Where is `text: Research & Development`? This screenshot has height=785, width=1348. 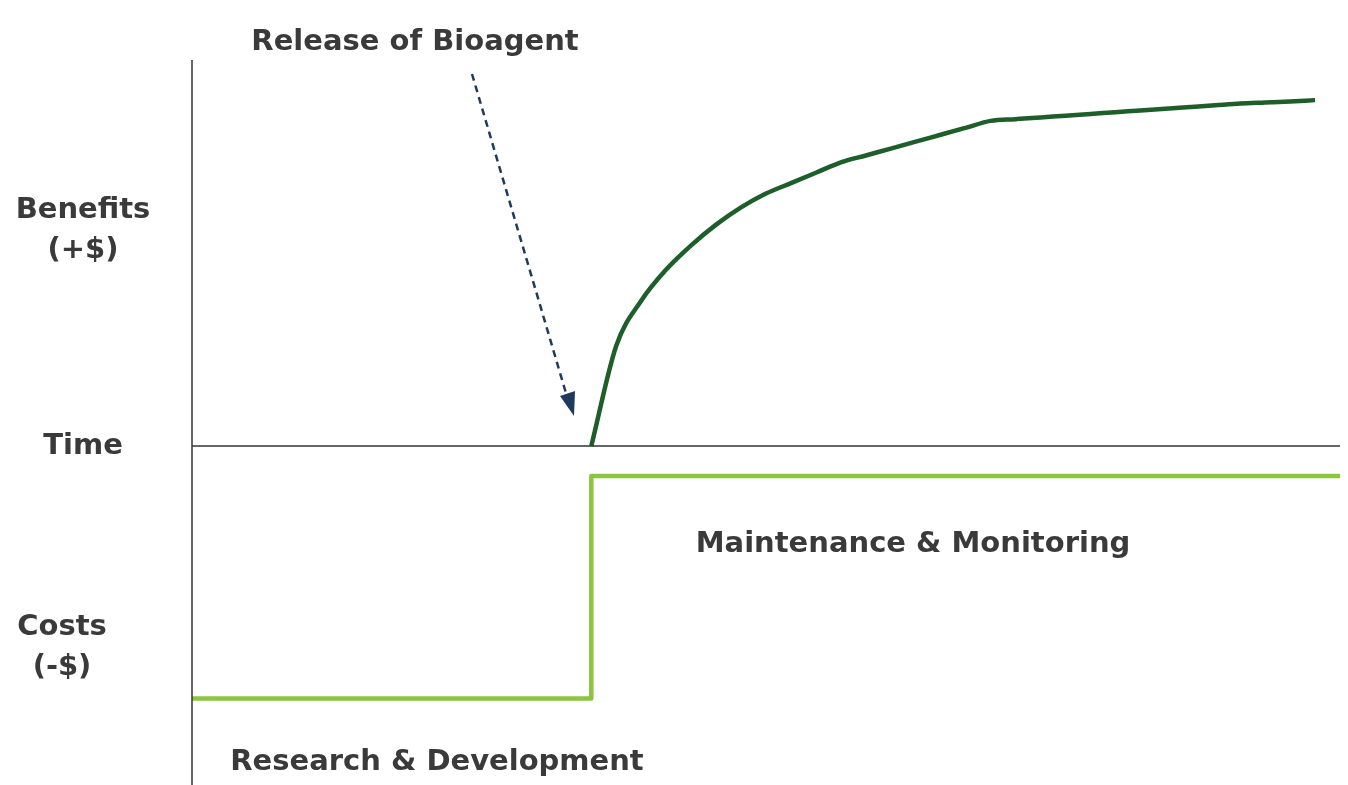
text: Research & Development is located at coordinates (437, 760).